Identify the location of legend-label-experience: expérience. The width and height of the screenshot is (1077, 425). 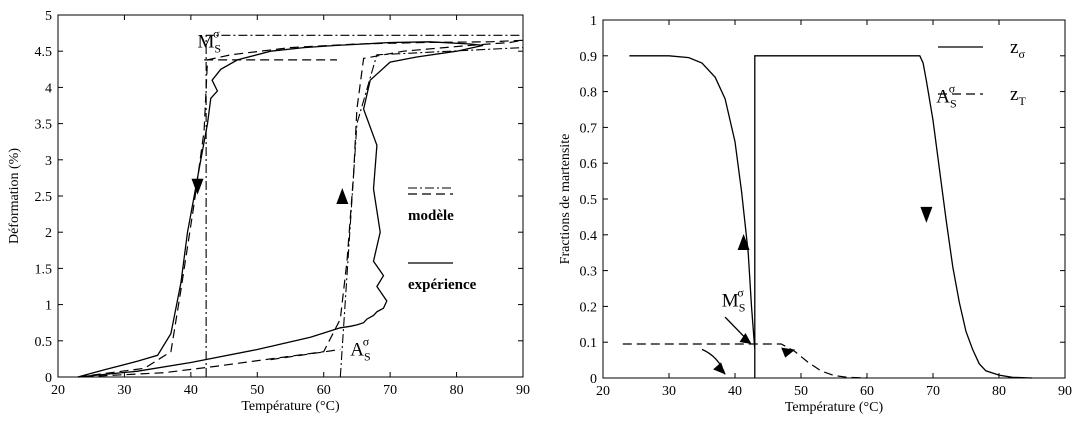
(442, 285).